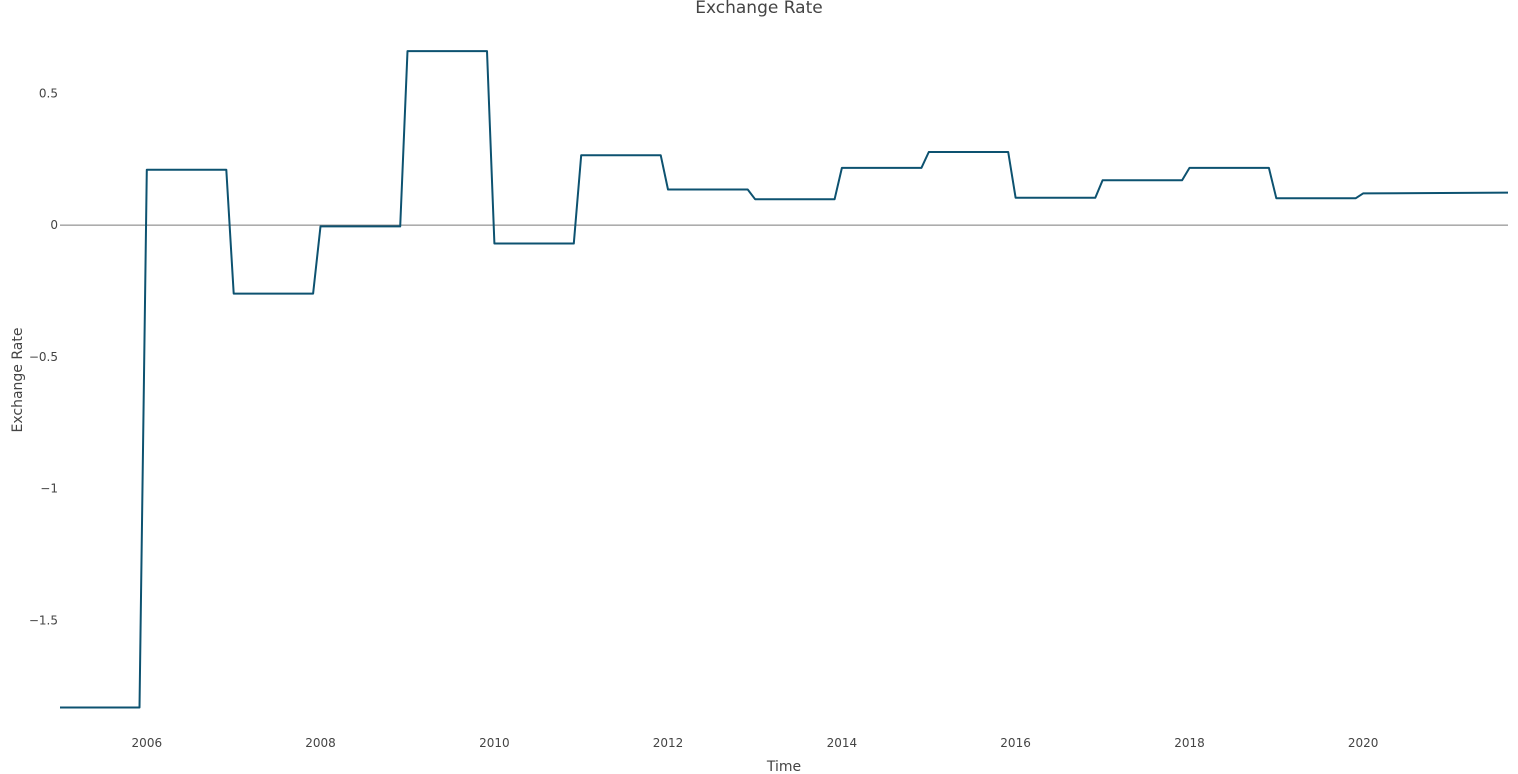 The image size is (1518, 774). What do you see at coordinates (755, 743) in the screenshot?
I see `x-axis-ticks: 2006 2008 2010 2012 2014 2016 2018 2020` at bounding box center [755, 743].